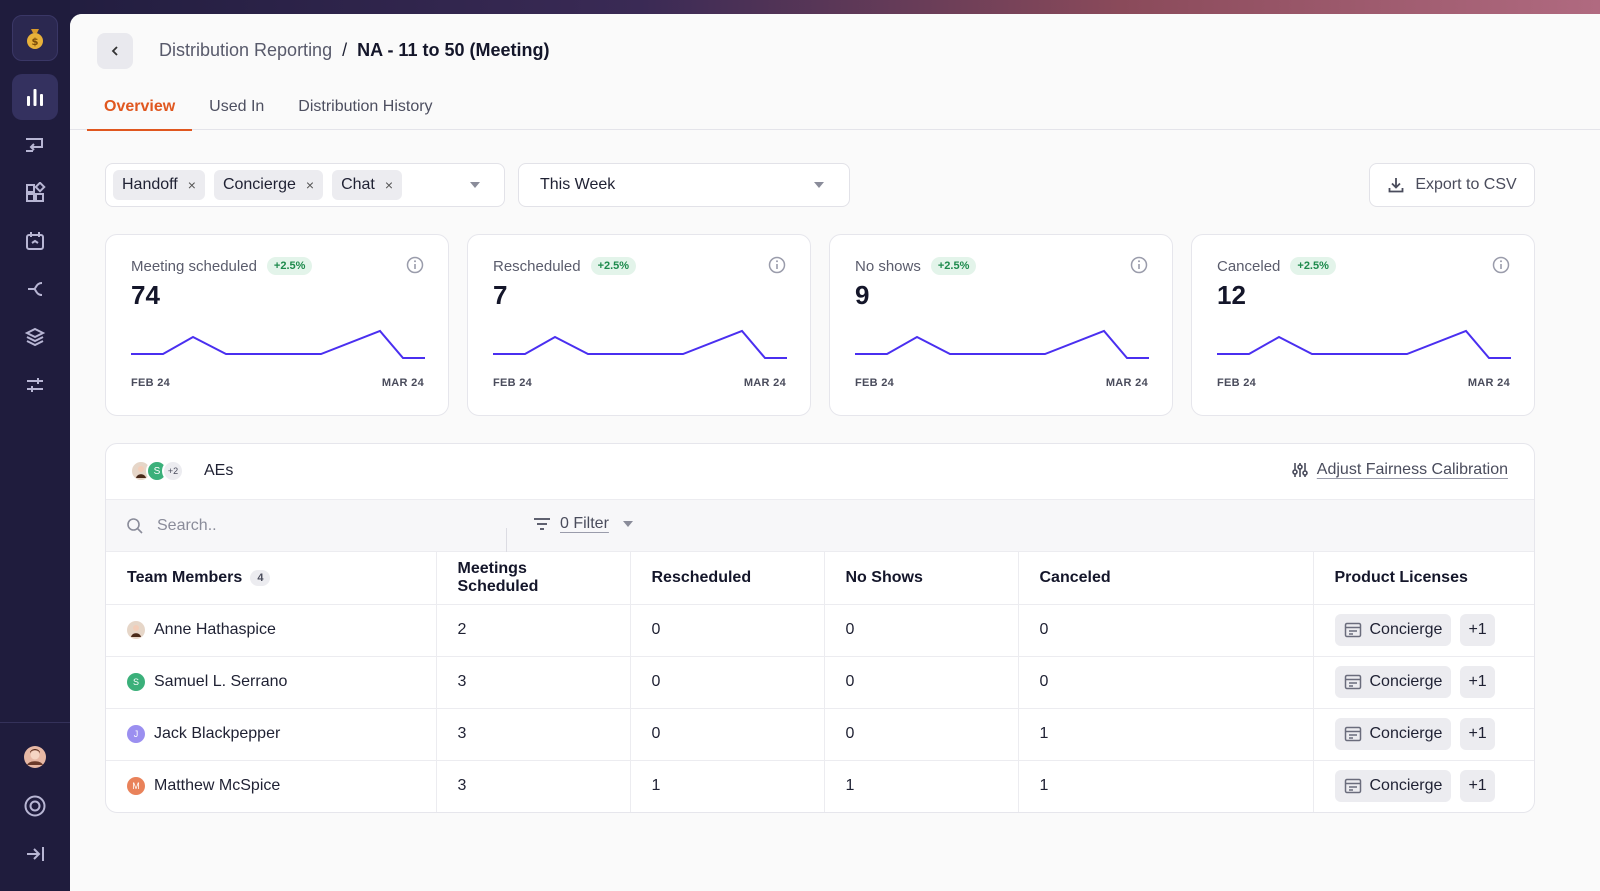  Describe the element at coordinates (260, 577) in the screenshot. I see `member-count-badge: 4` at that location.